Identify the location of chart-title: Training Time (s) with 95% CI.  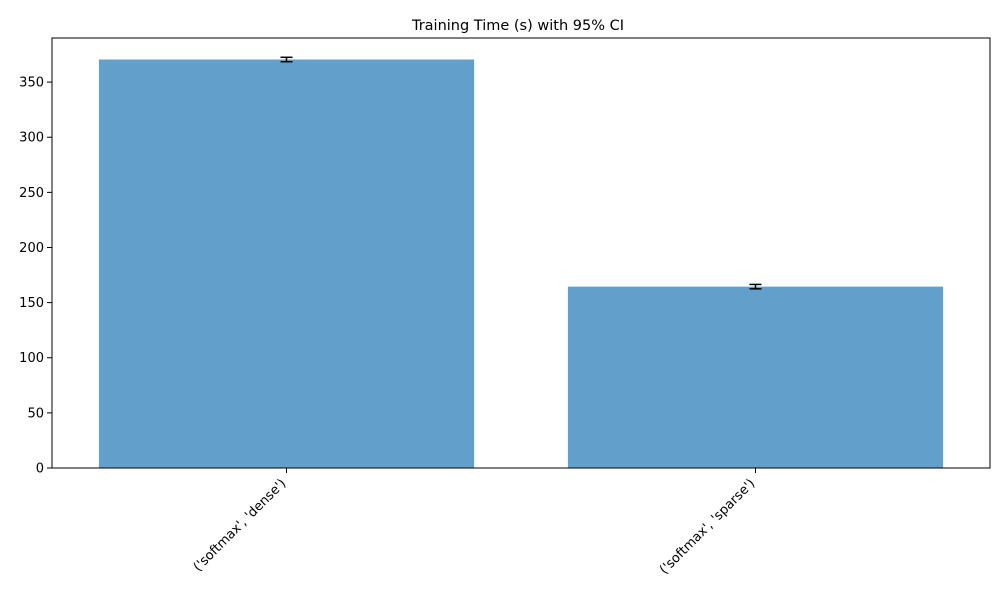
(517, 26).